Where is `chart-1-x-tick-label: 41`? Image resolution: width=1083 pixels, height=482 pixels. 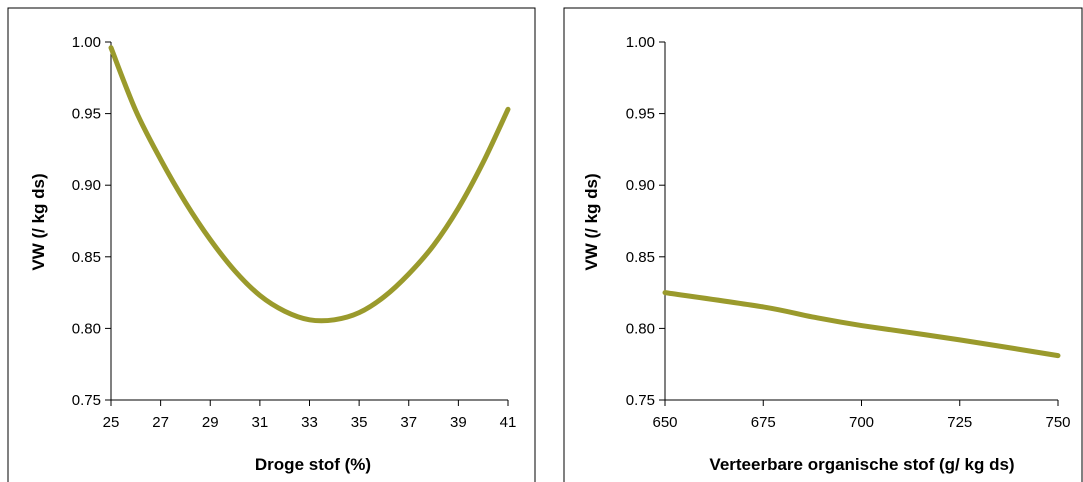 chart-1-x-tick-label: 41 is located at coordinates (508, 422).